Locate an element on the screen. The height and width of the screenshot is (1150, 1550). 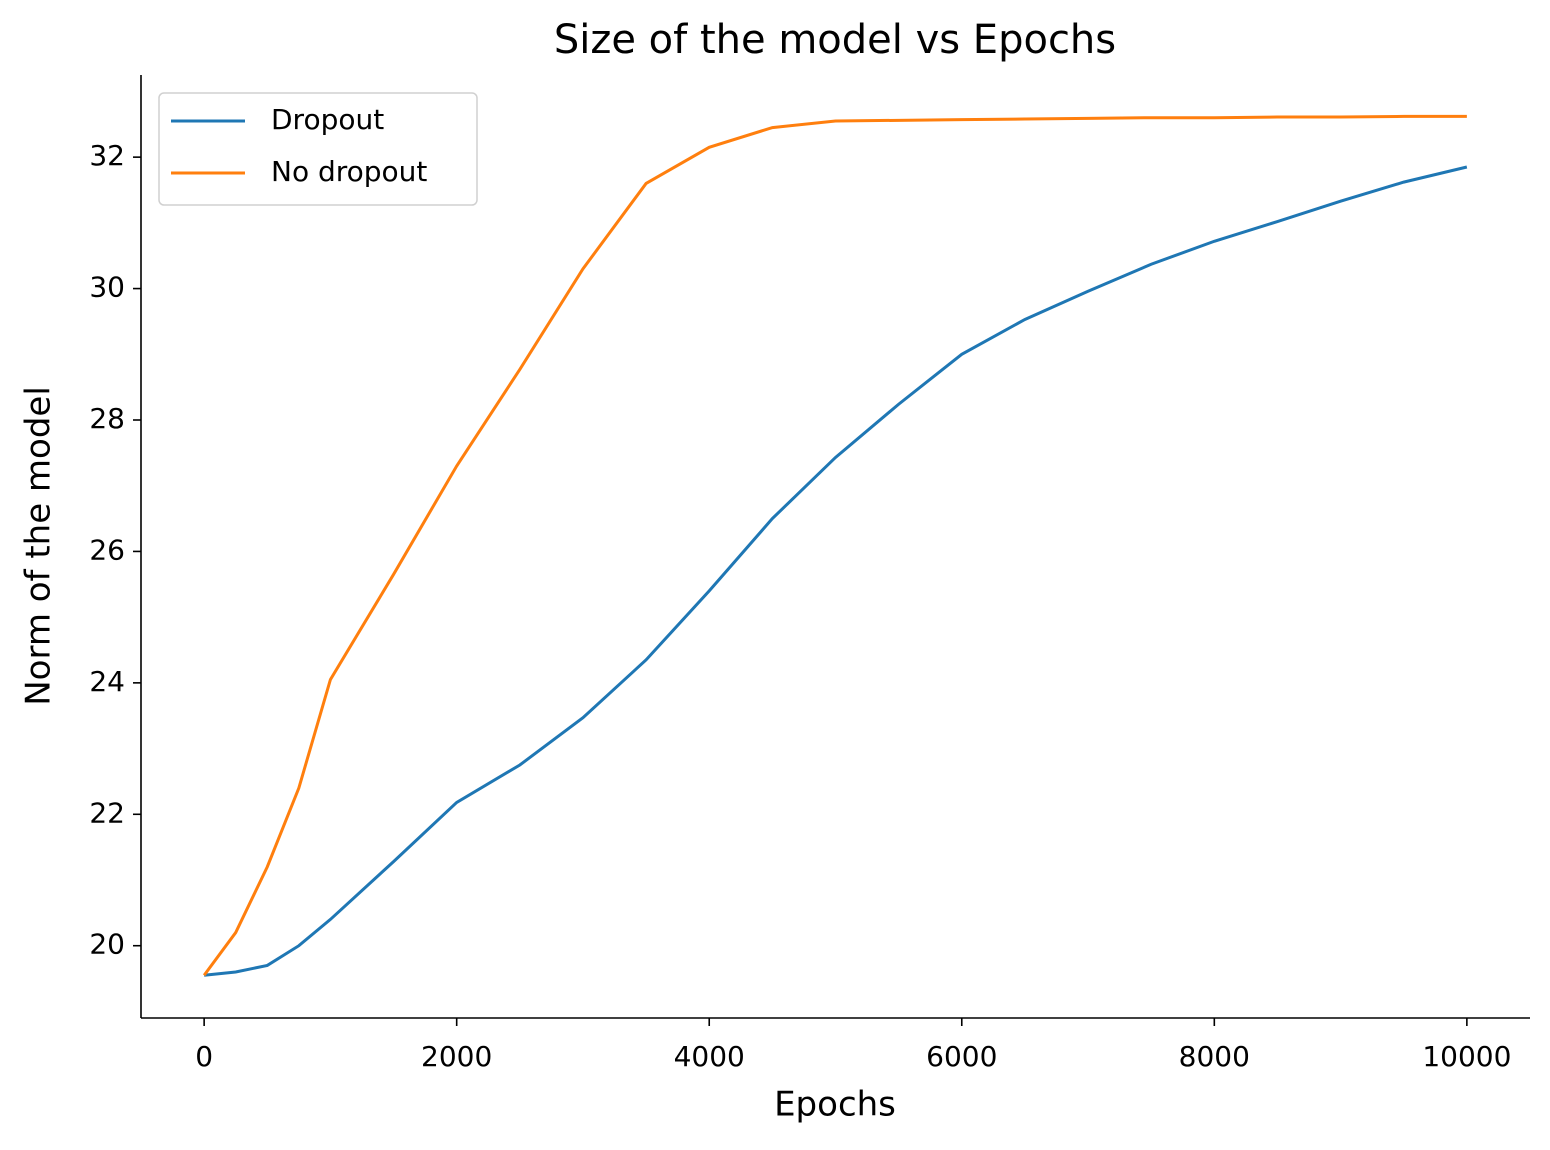
y-tick-label: 22 is located at coordinates (107, 812).